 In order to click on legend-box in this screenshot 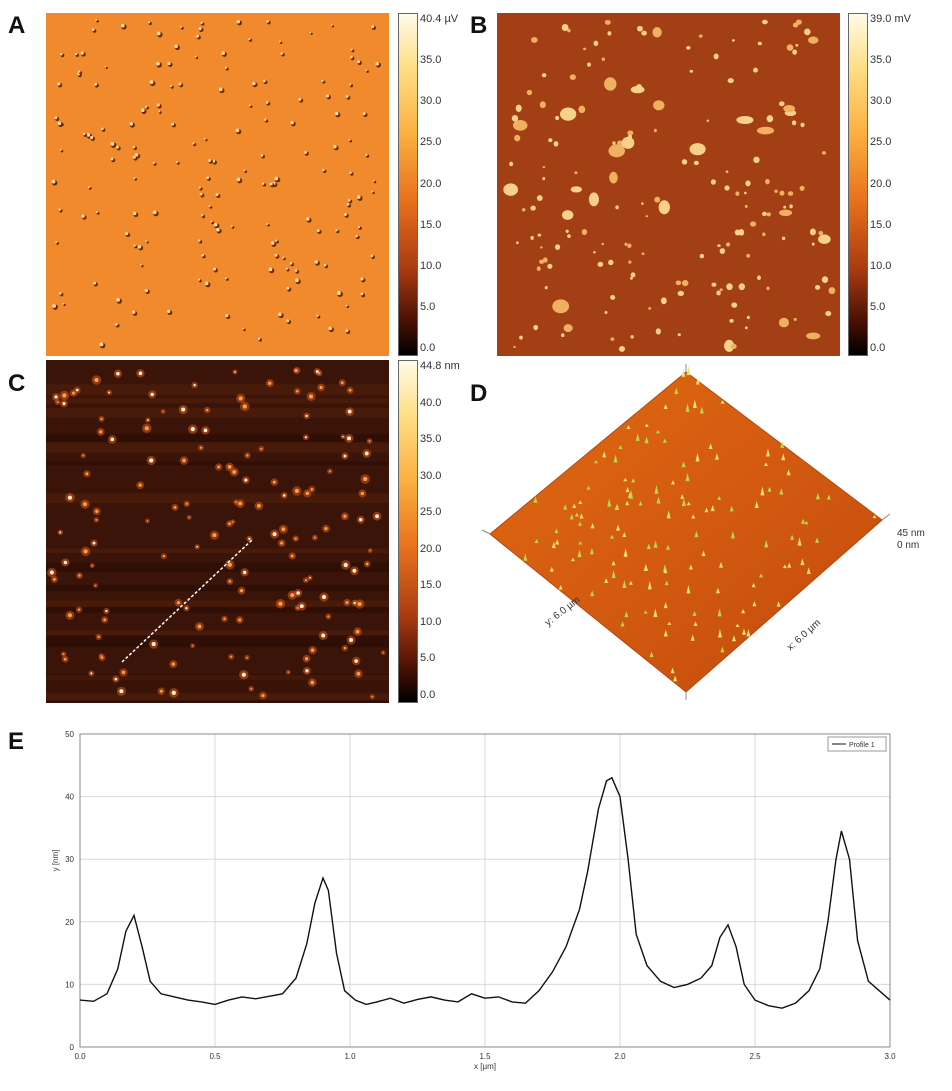, I will do `click(857, 744)`.